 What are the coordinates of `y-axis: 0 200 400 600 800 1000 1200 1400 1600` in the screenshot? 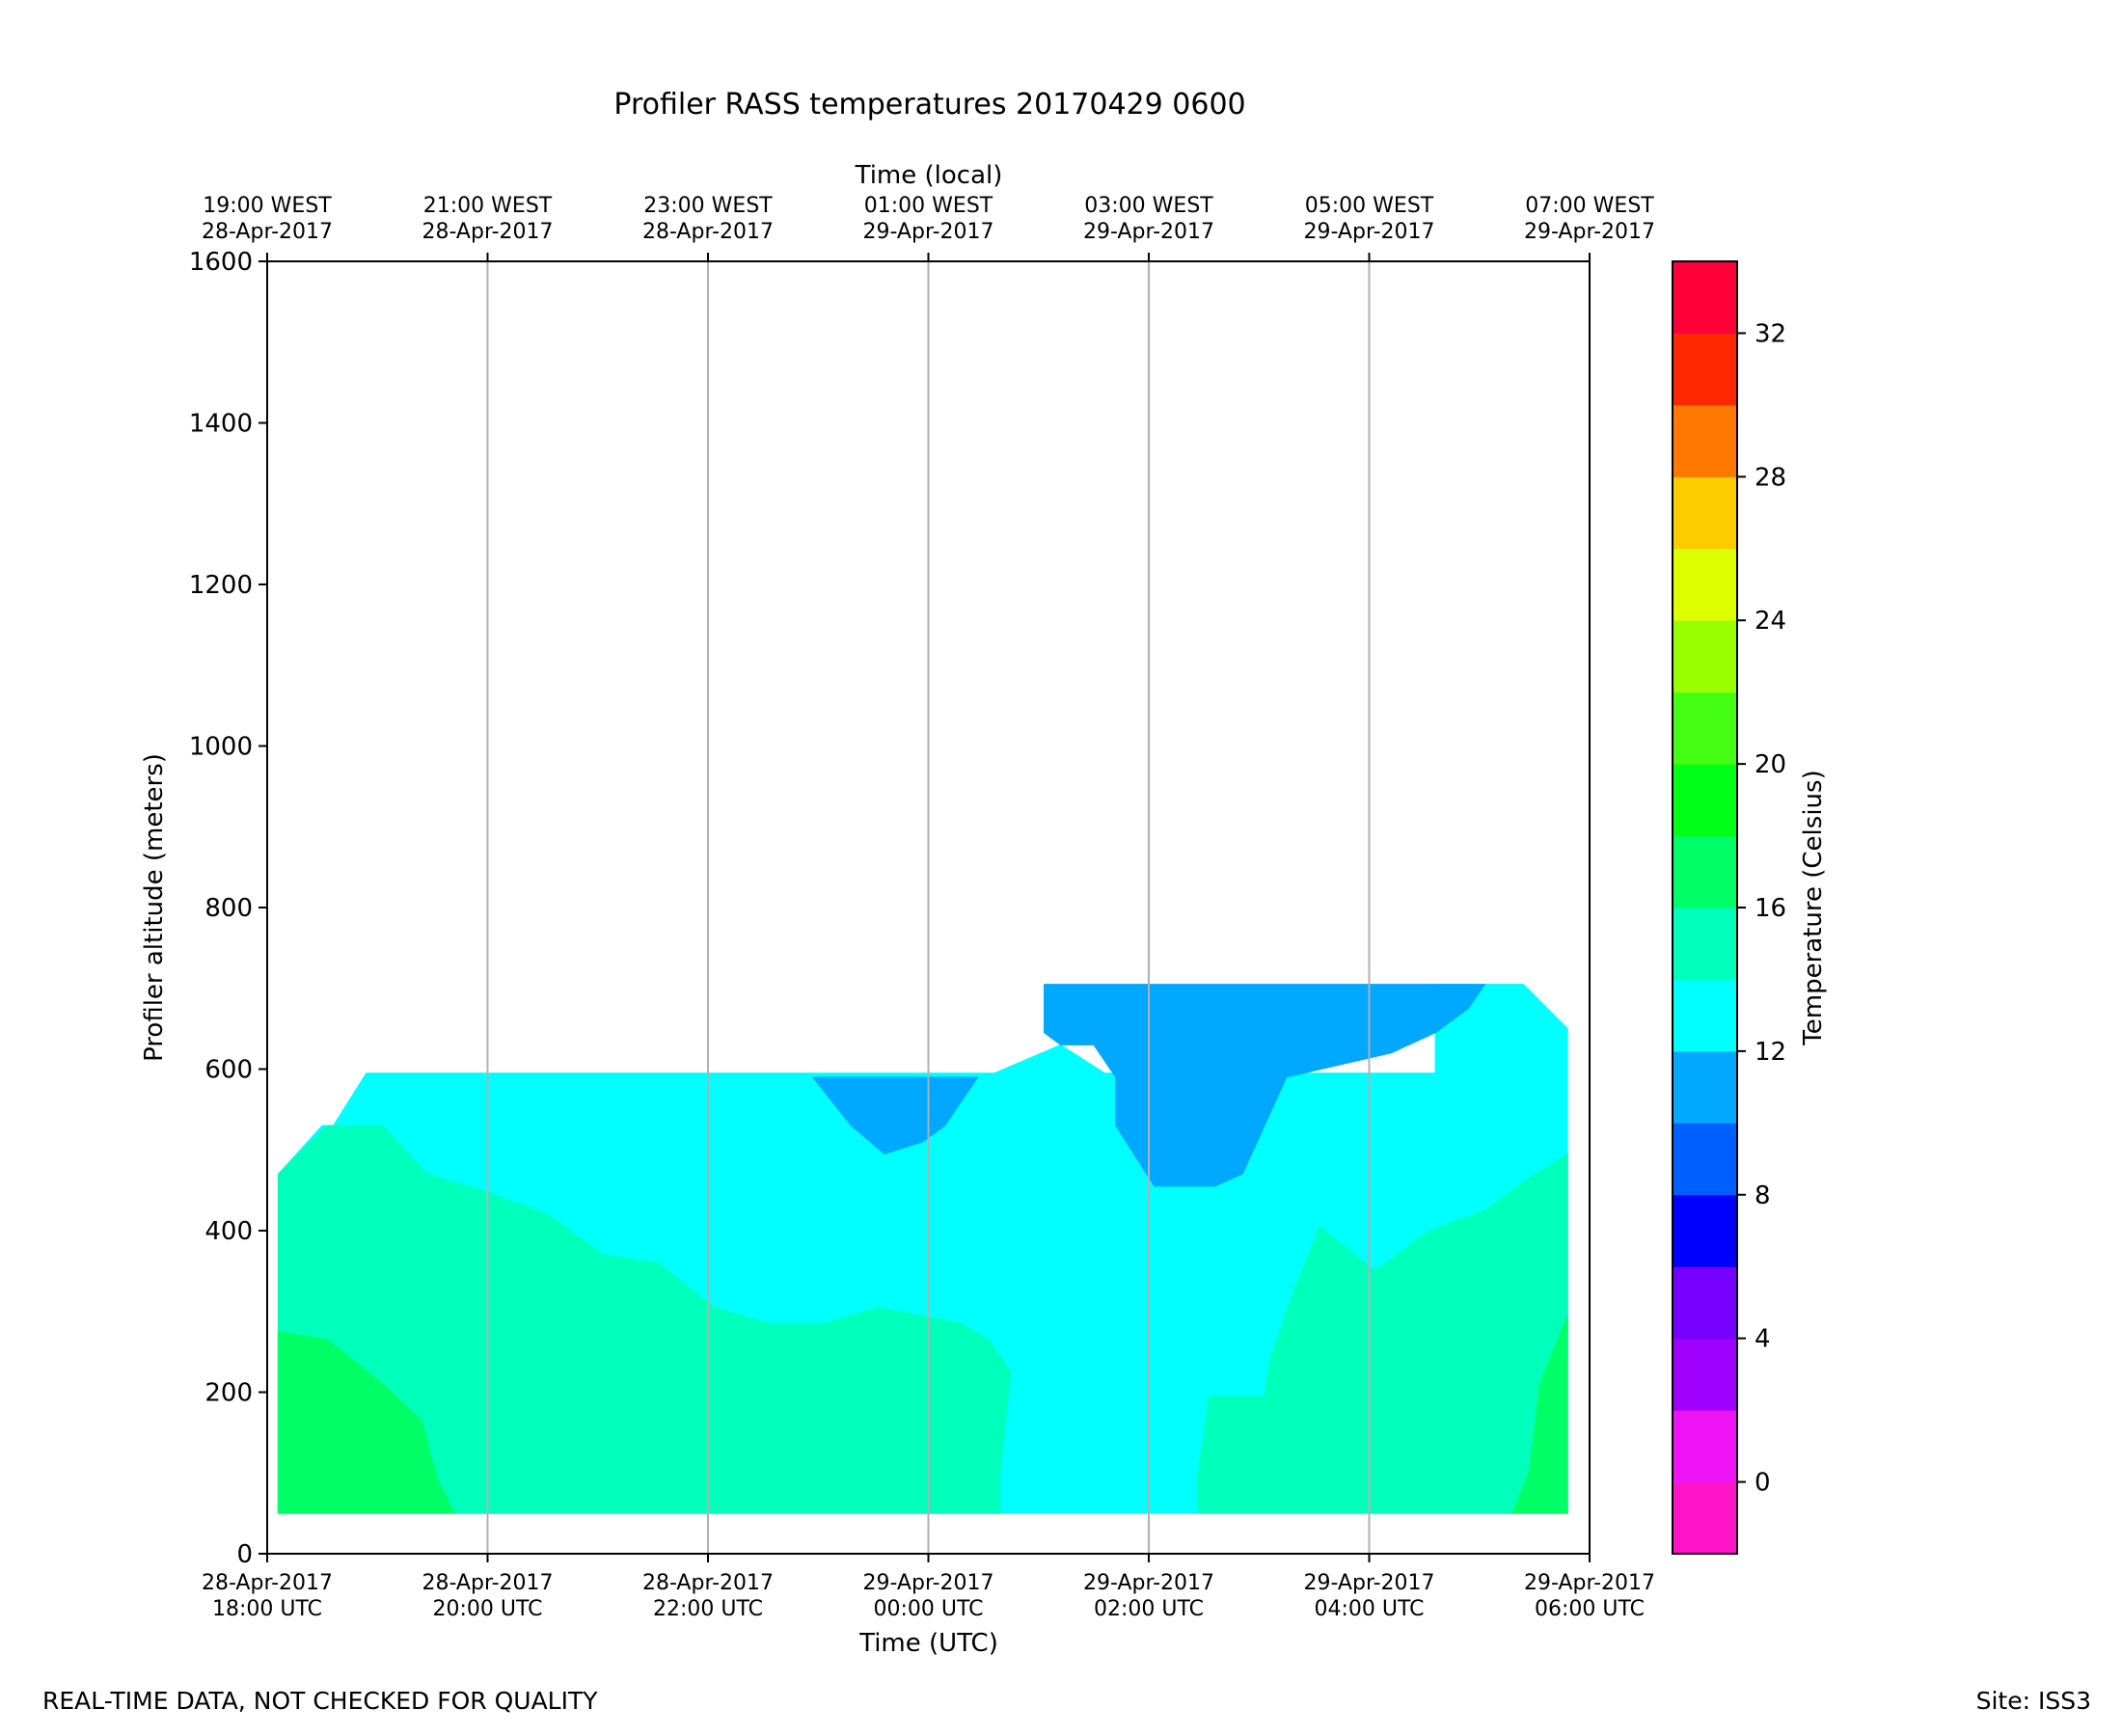 It's located at (228, 909).